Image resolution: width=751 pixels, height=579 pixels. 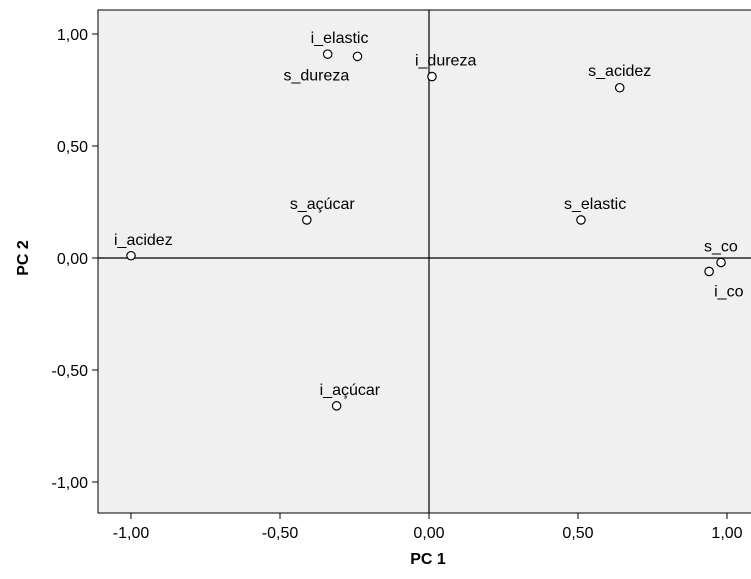 I want to click on y-tick-label: -1,00, so click(x=70, y=483).